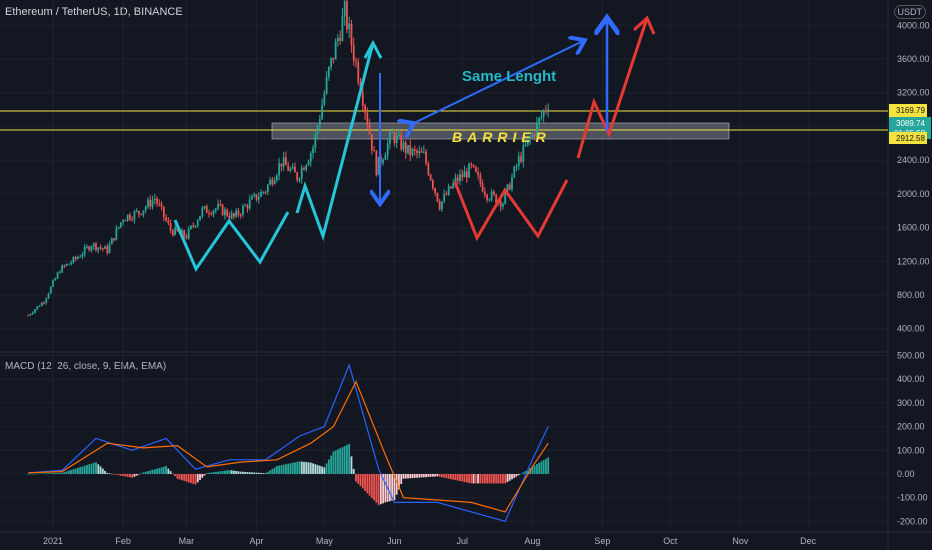  I want to click on price-tick-label: 400.00, so click(911, 329).